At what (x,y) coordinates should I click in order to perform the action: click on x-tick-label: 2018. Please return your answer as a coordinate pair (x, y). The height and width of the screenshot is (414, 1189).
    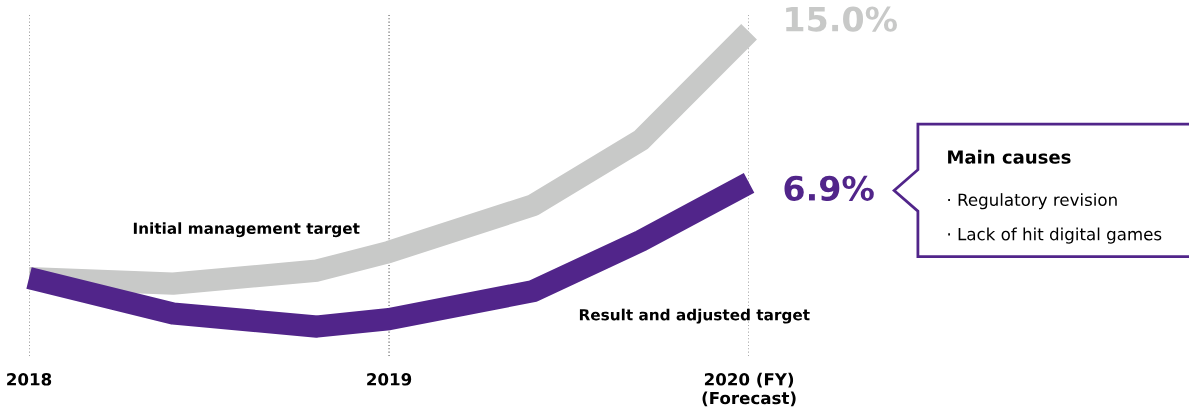
    Looking at the image, I should click on (29, 379).